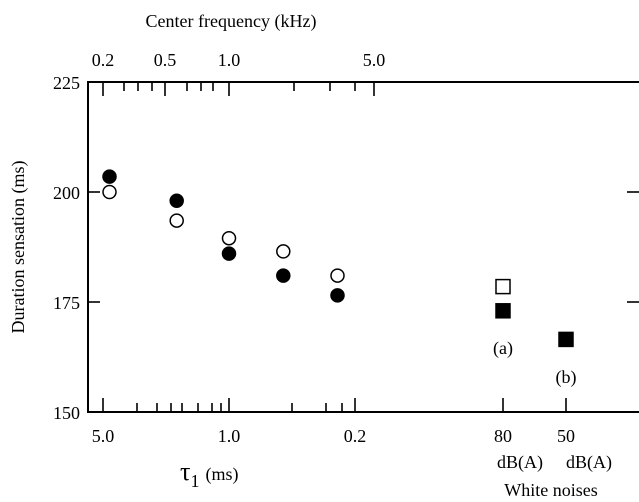 This screenshot has height=502, width=639. What do you see at coordinates (633, 247) in the screenshot?
I see `right-y-axis-ticks` at bounding box center [633, 247].